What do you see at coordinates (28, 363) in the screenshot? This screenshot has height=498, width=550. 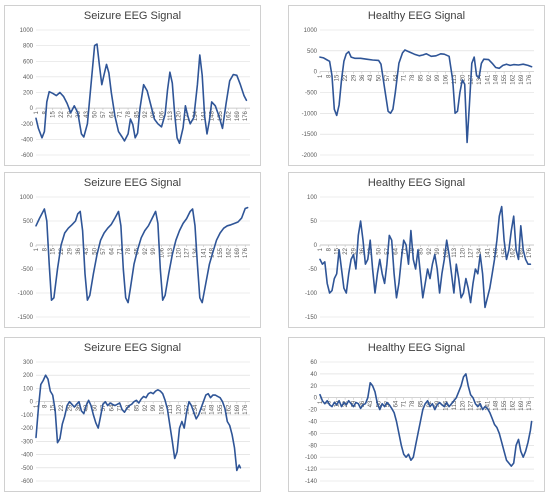 I see `y-tick-label: 300` at bounding box center [28, 363].